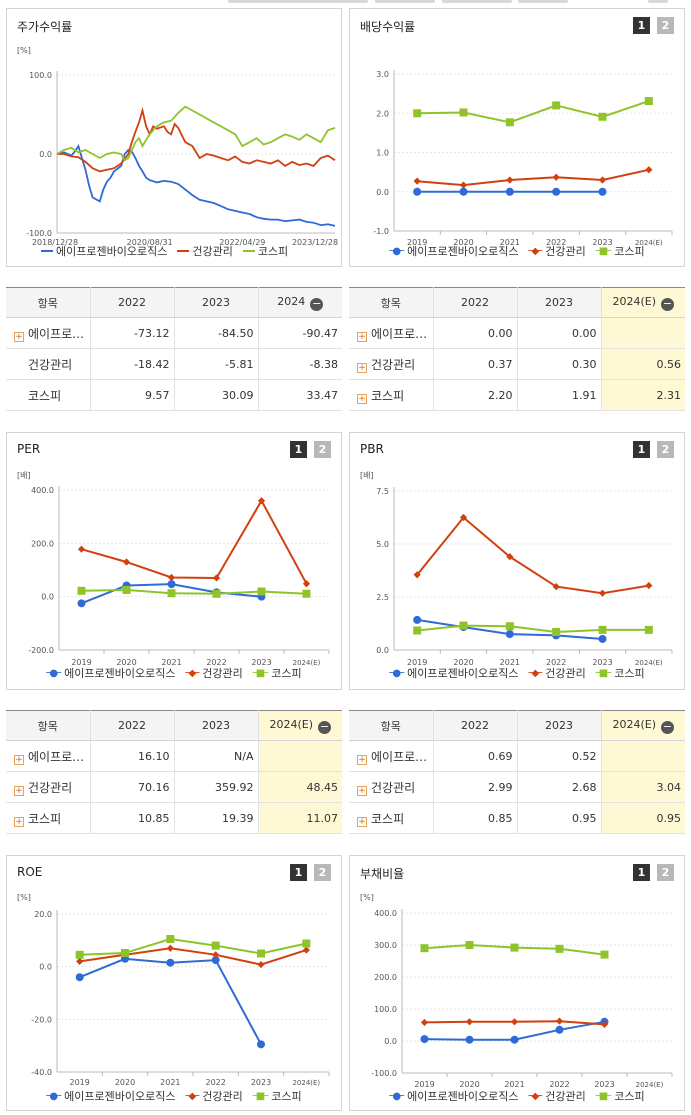 The width and height of the screenshot is (691, 1115). Describe the element at coordinates (475, 364) in the screenshot. I see `table-cell: 0.37` at that location.